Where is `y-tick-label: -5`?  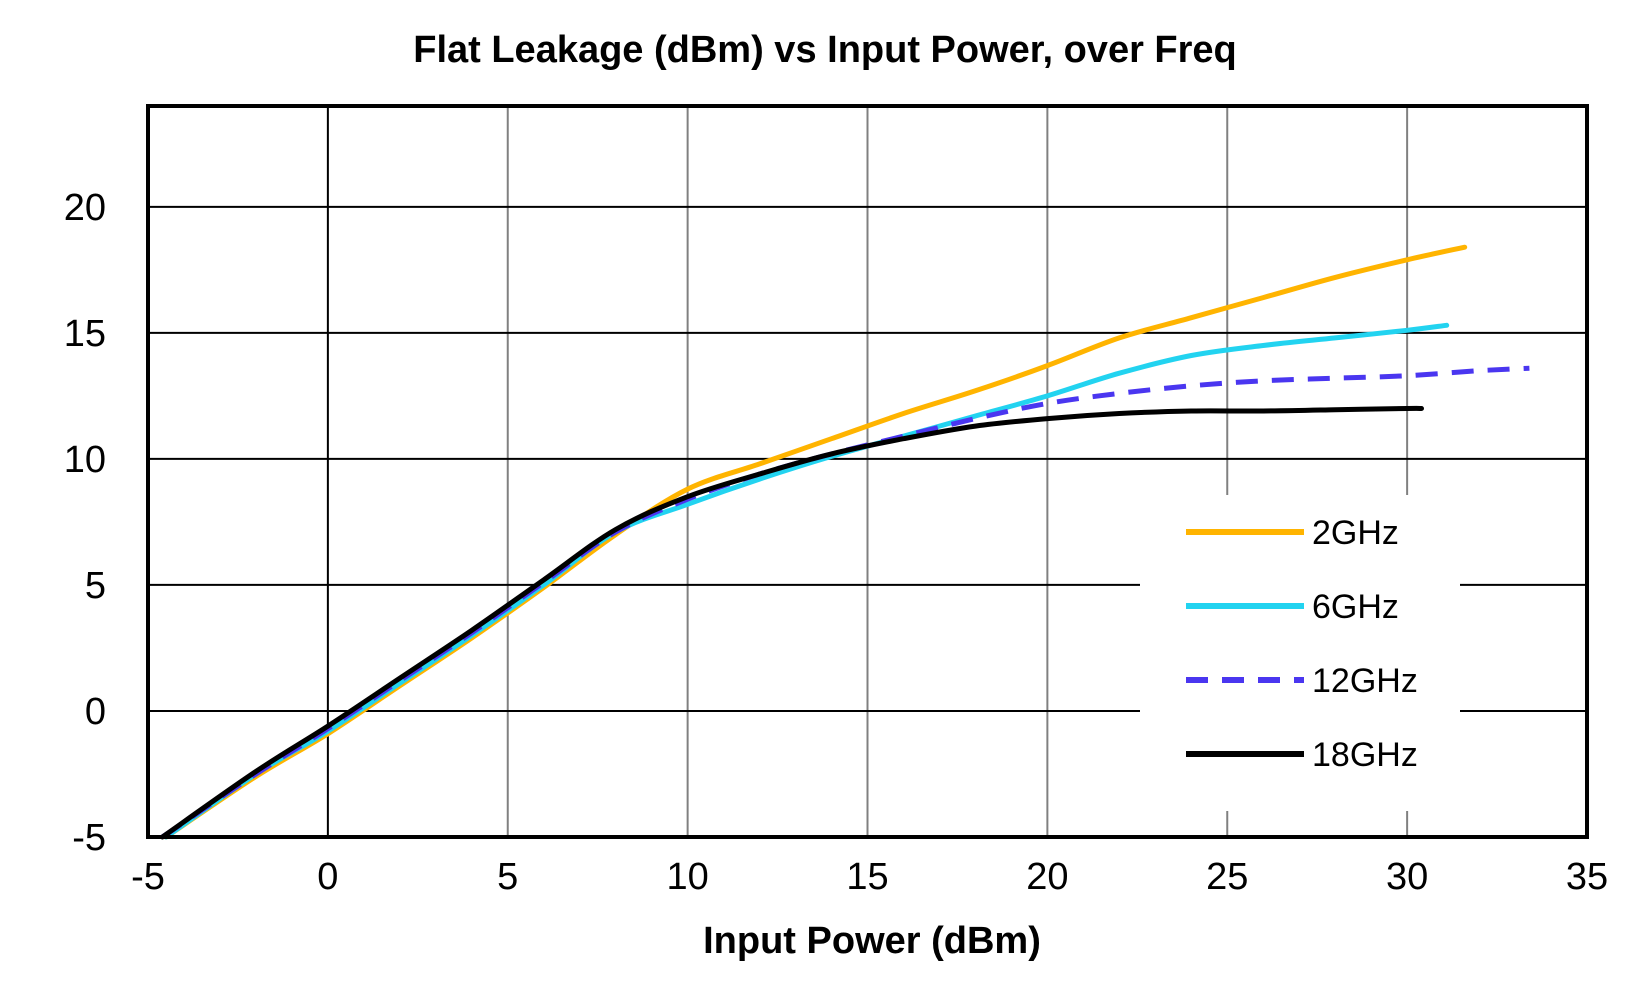 y-tick-label: -5 is located at coordinates (89, 838).